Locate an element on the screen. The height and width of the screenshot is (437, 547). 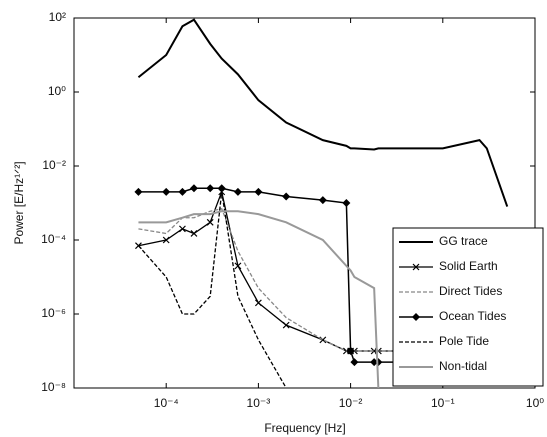
y-tick-label: 10⁻⁸ is located at coordinates (53, 387).